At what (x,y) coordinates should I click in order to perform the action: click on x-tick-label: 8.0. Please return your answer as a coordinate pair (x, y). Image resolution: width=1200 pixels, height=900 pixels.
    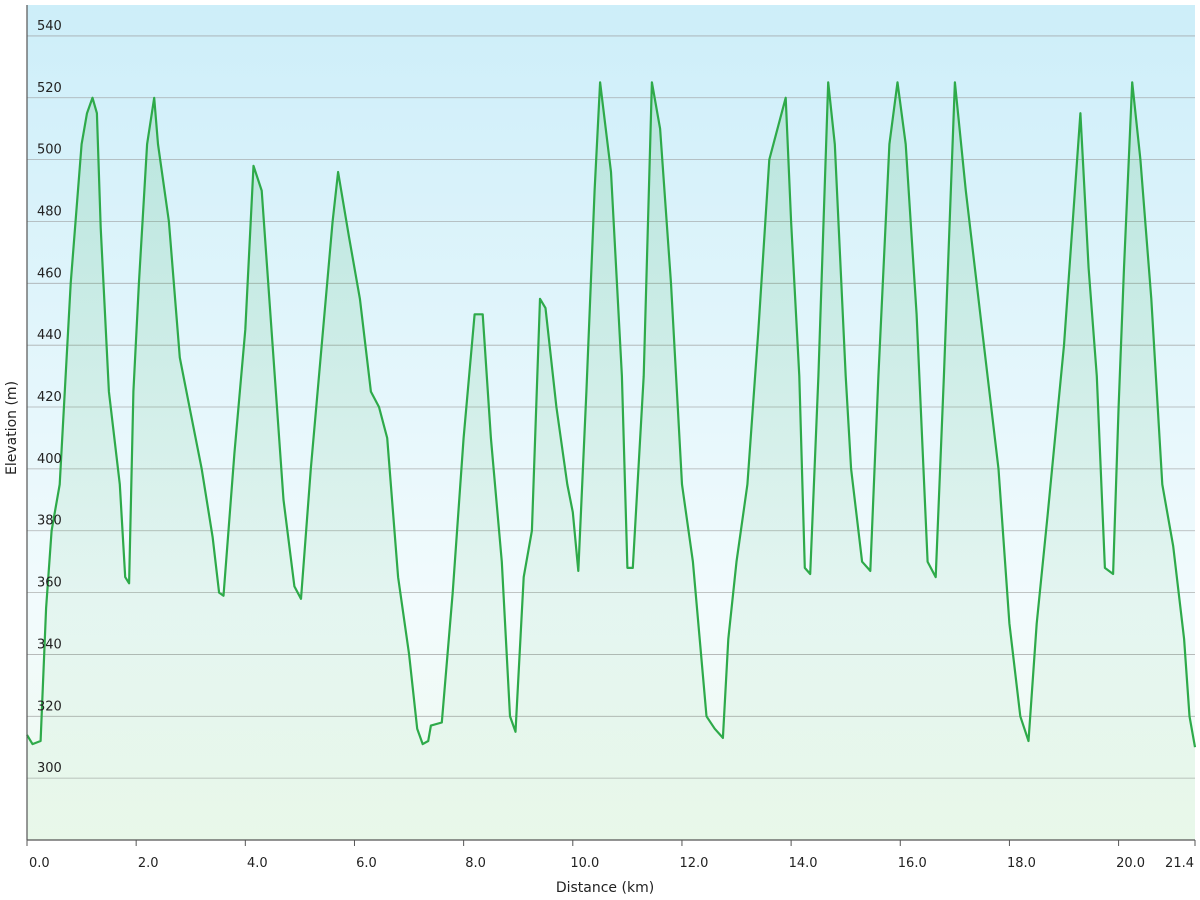
    Looking at the image, I should click on (475, 863).